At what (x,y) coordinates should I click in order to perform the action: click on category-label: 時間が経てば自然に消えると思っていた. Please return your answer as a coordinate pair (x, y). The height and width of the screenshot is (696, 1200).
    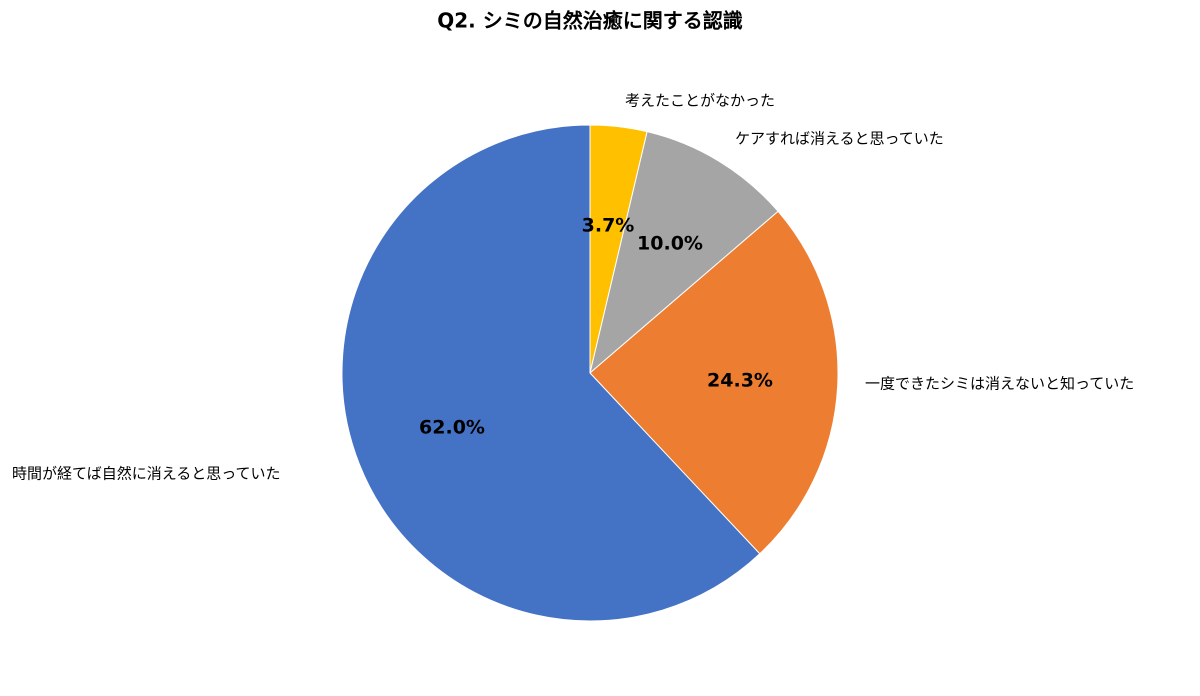
    Looking at the image, I should click on (146, 474).